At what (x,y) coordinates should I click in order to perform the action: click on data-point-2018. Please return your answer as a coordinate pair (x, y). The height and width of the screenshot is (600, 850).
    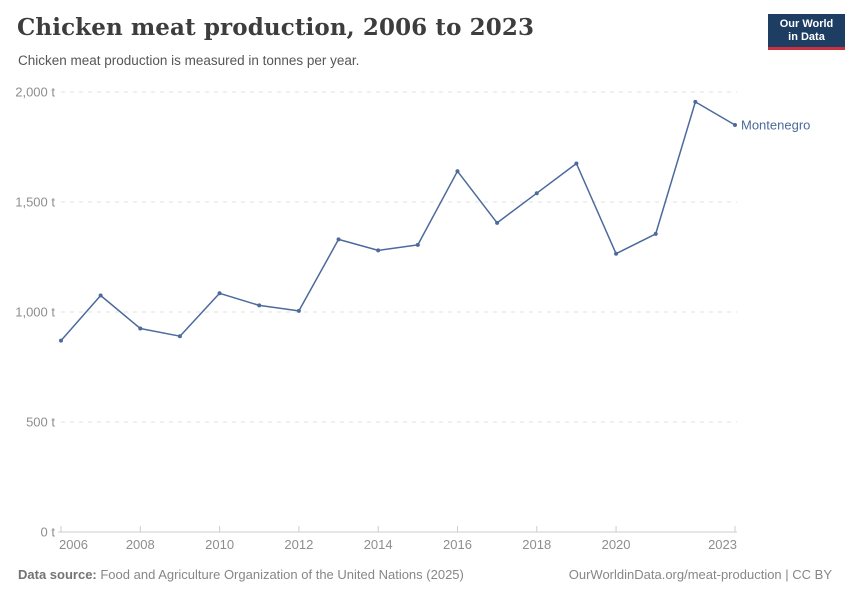
    Looking at the image, I should click on (536, 193).